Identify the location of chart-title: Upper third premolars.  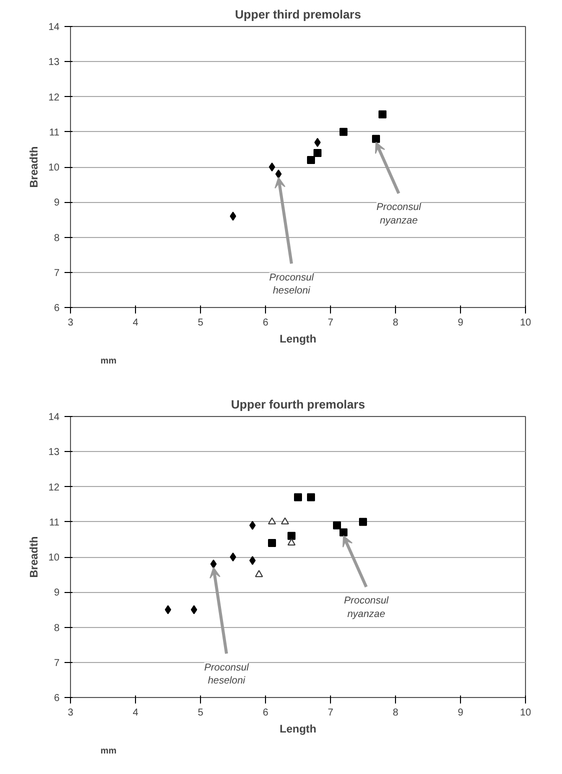
(298, 15).